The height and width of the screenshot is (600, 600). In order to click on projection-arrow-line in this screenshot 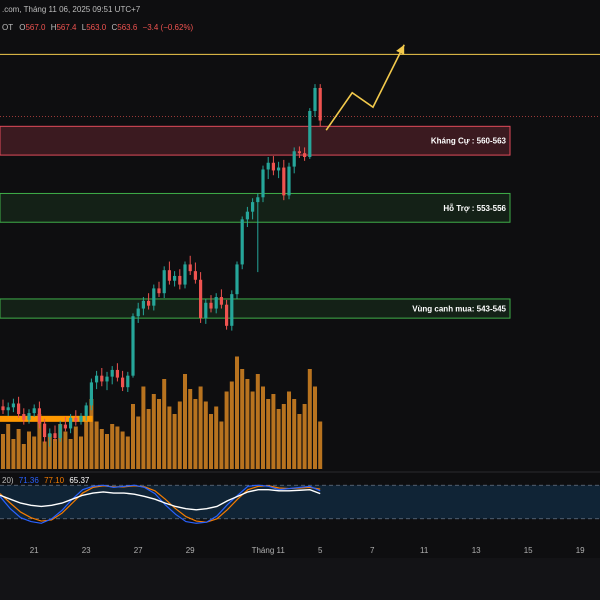, I will do `click(365, 87)`.